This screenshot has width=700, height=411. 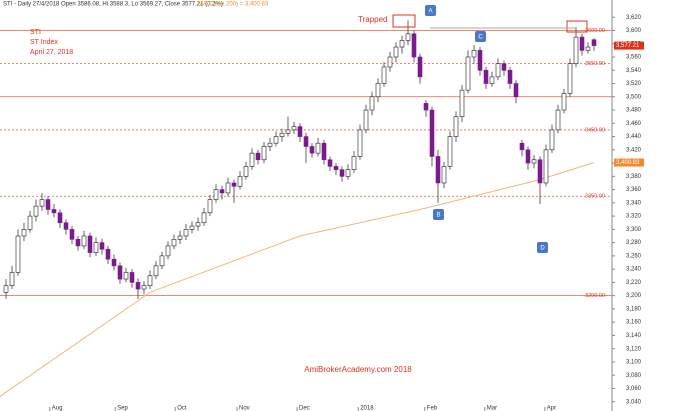 What do you see at coordinates (430, 10) in the screenshot?
I see `point-marker: A` at bounding box center [430, 10].